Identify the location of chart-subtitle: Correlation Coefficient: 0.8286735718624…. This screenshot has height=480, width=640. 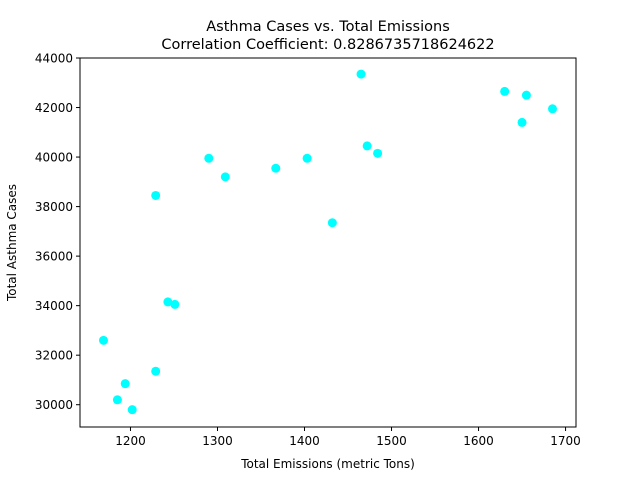
(327, 45).